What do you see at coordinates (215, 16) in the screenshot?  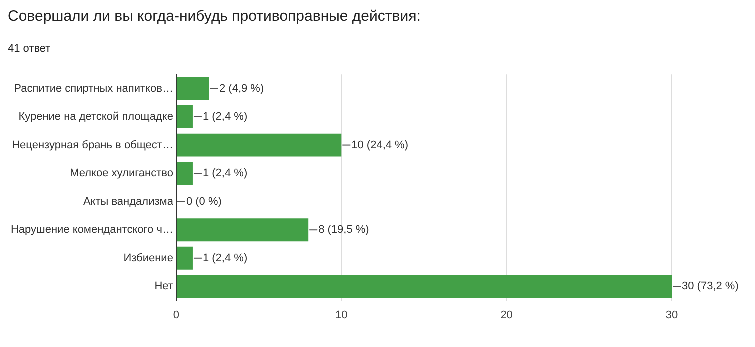 I see `chart-title: Совершали ли вы когда-нибудь противоправные действия:` at bounding box center [215, 16].